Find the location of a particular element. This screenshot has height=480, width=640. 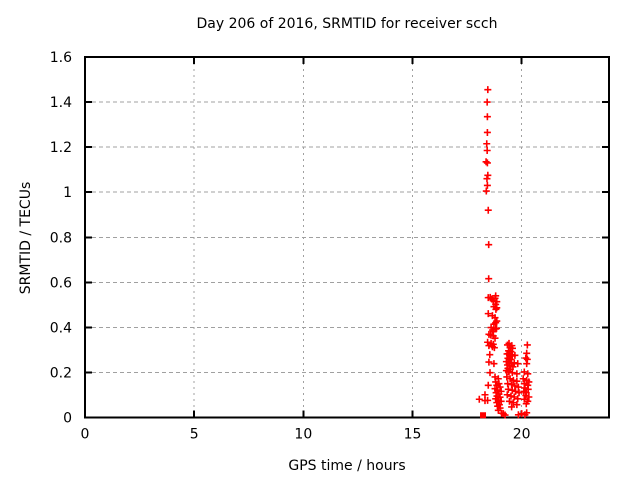

x-tick-label: 5 is located at coordinates (194, 435).